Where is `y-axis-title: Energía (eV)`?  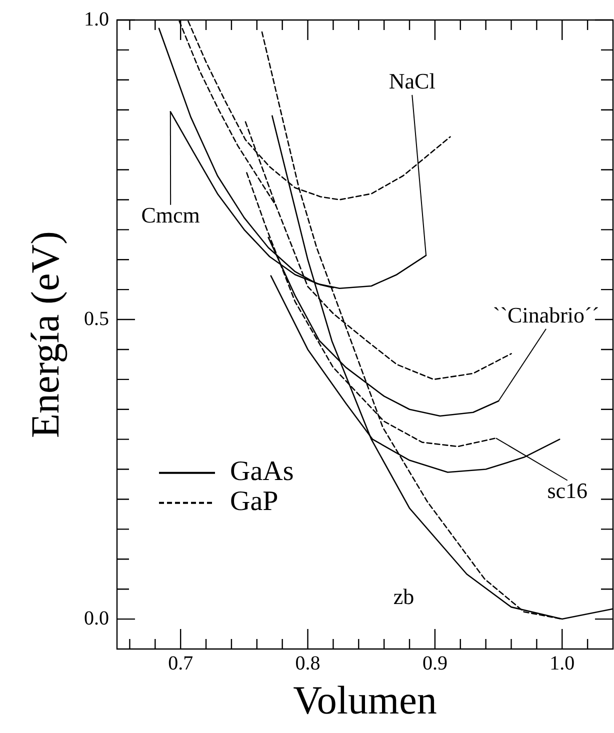 y-axis-title: Energía (eV) is located at coordinates (45, 334).